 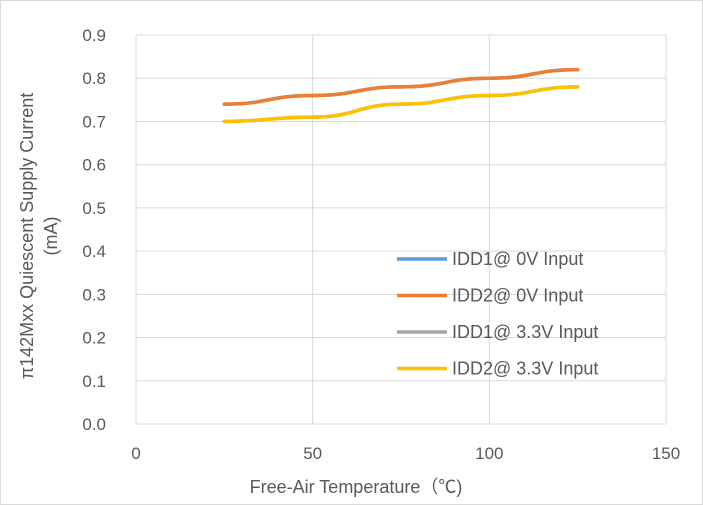 I want to click on x-tick-label: 50, so click(x=312, y=453).